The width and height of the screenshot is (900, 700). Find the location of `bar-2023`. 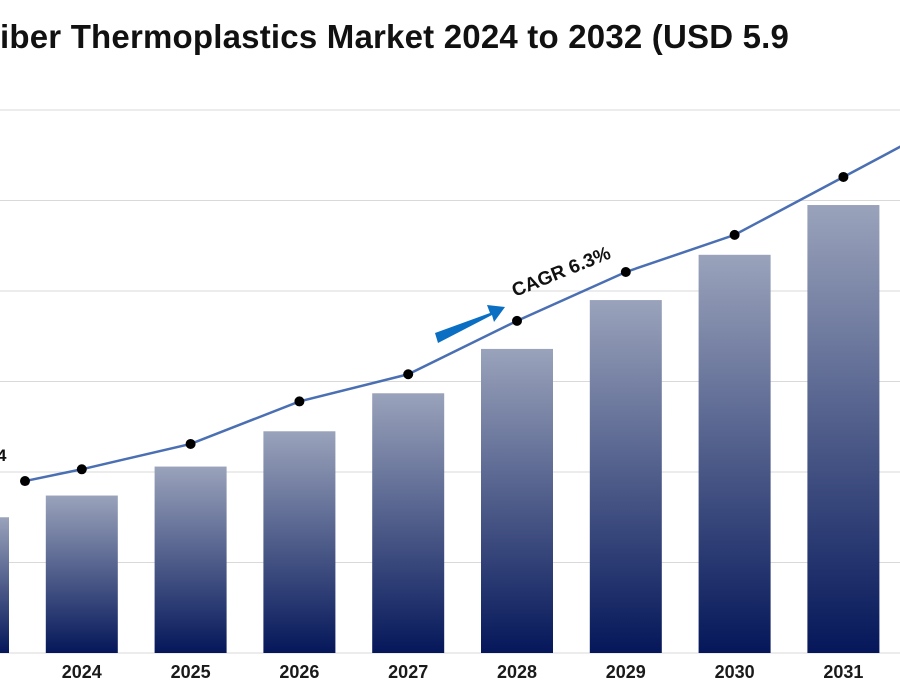

bar-2023 is located at coordinates (4, 585).